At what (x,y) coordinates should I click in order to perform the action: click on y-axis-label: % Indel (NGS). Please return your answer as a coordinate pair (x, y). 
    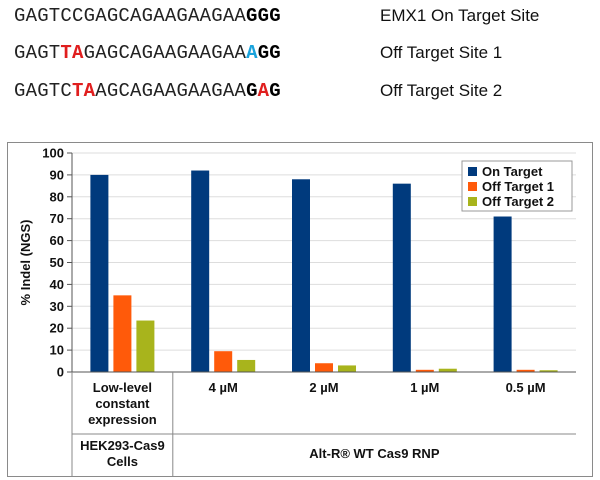
    Looking at the image, I should click on (25, 263).